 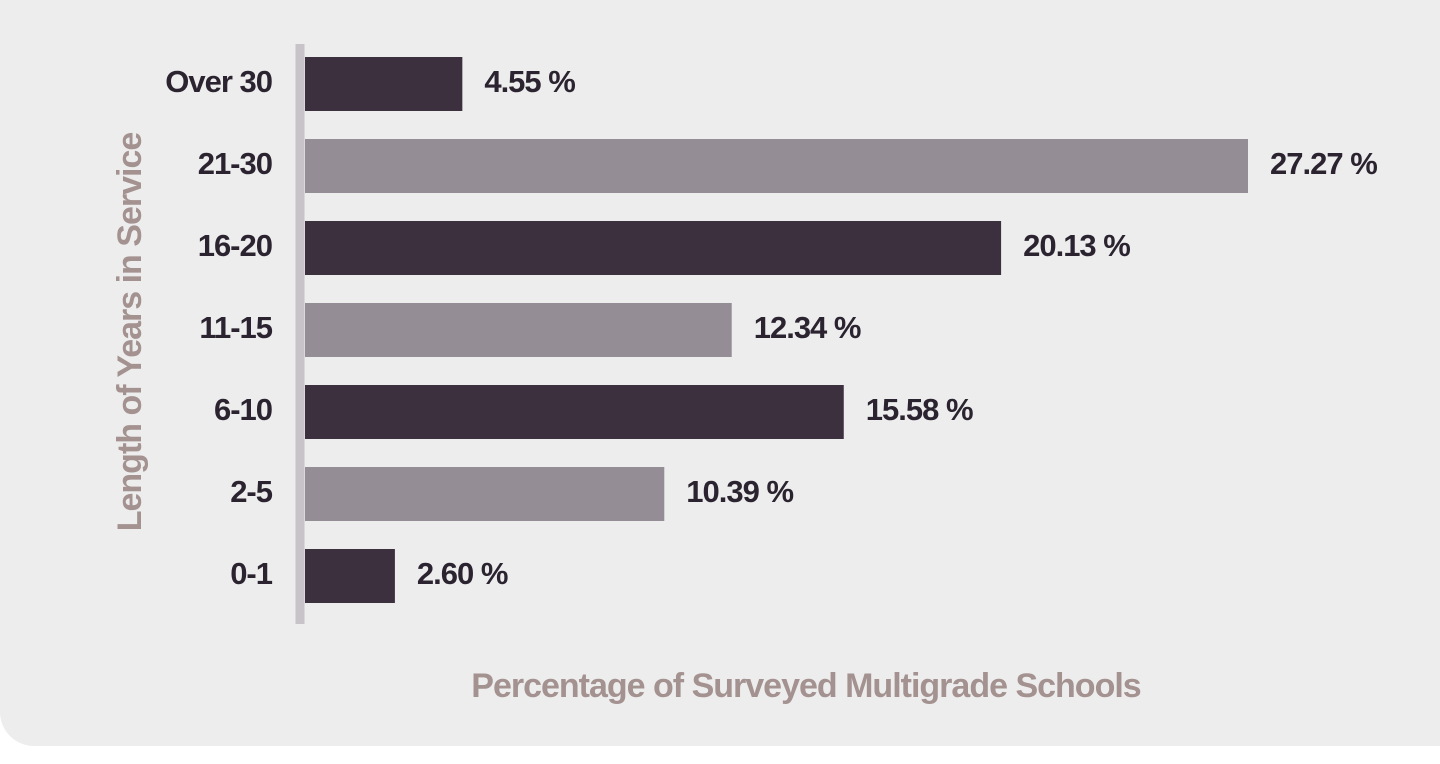 I want to click on category-label: Over 30, so click(x=218, y=81).